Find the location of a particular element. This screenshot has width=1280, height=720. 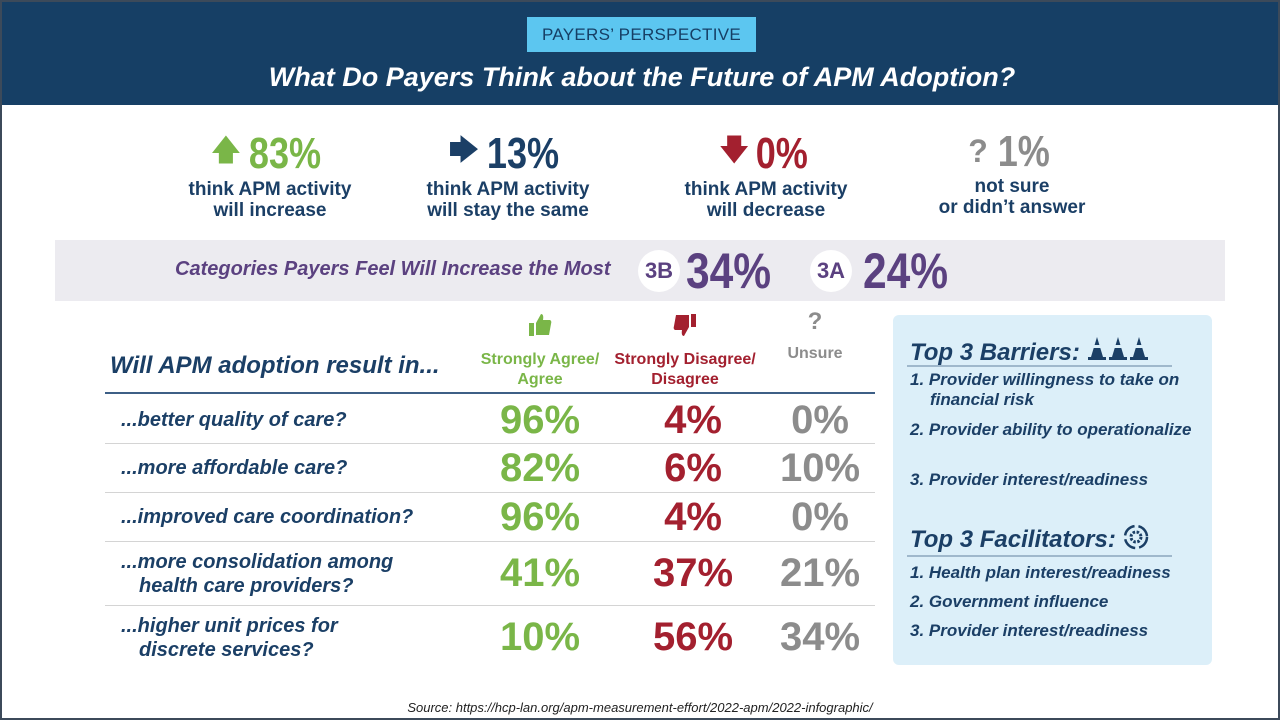

column-unsure: ? Unsure is located at coordinates (815, 336).